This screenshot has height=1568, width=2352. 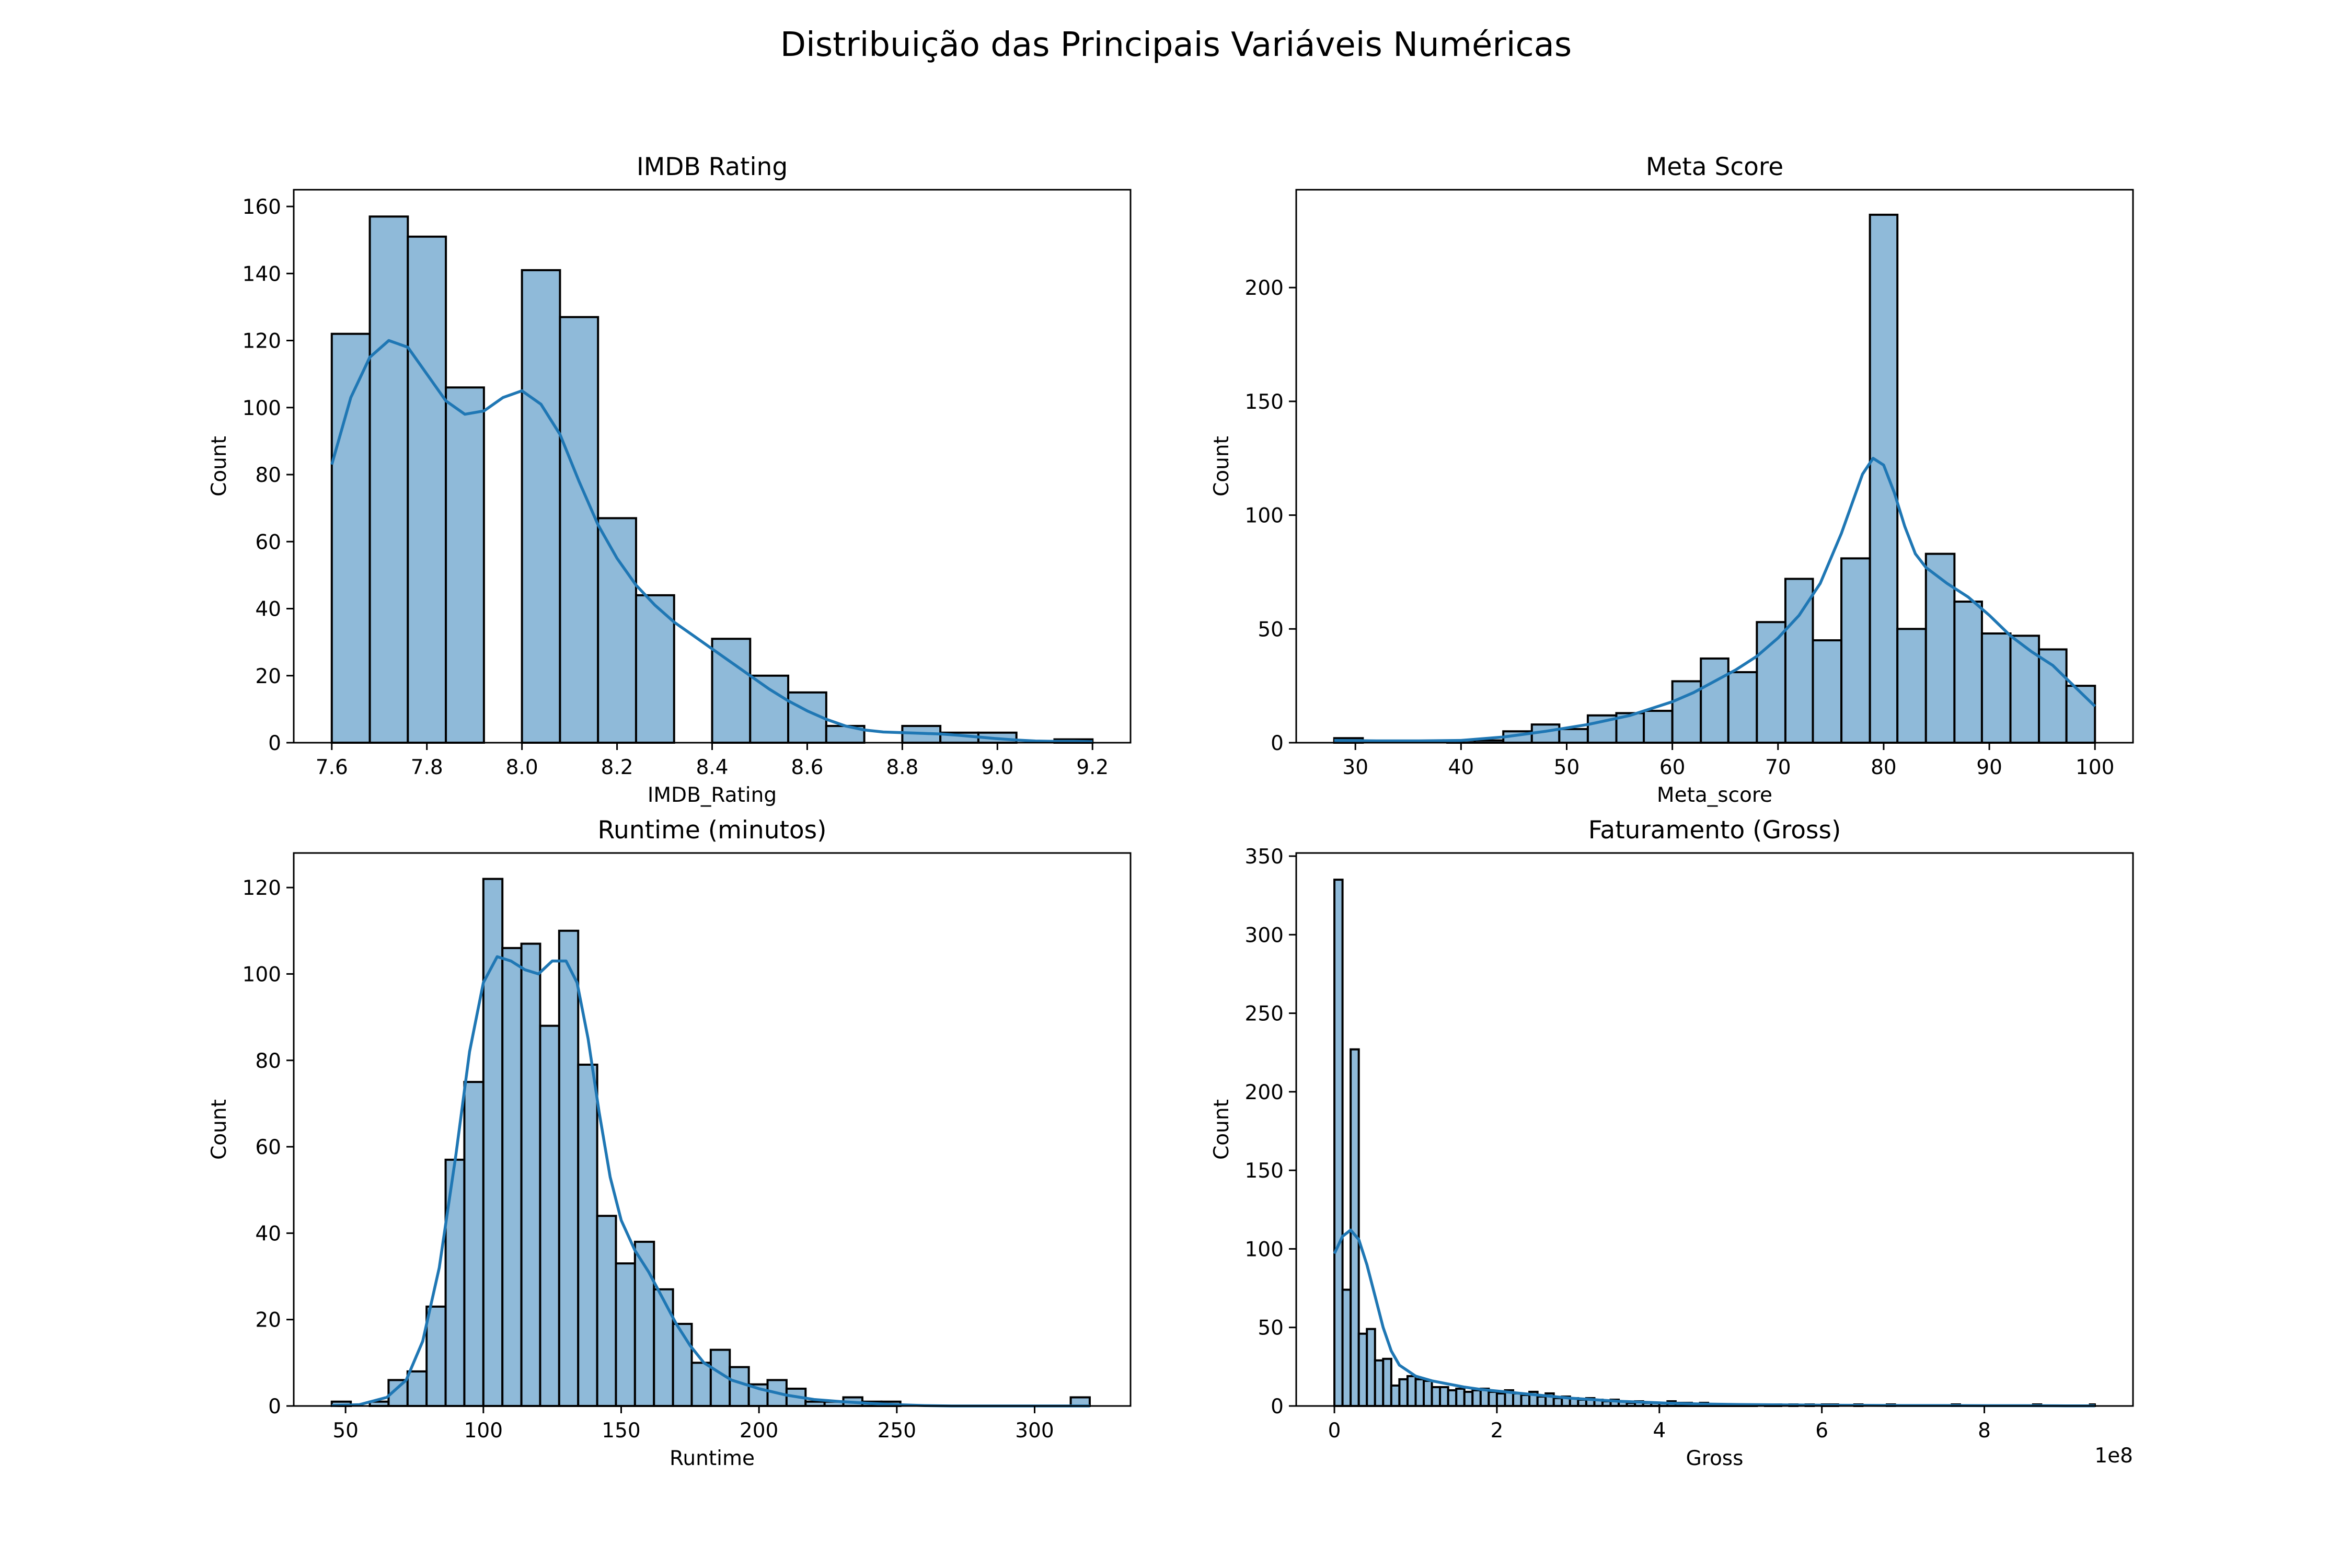 What do you see at coordinates (902, 767) in the screenshot?
I see `x-tick-label: 8.8` at bounding box center [902, 767].